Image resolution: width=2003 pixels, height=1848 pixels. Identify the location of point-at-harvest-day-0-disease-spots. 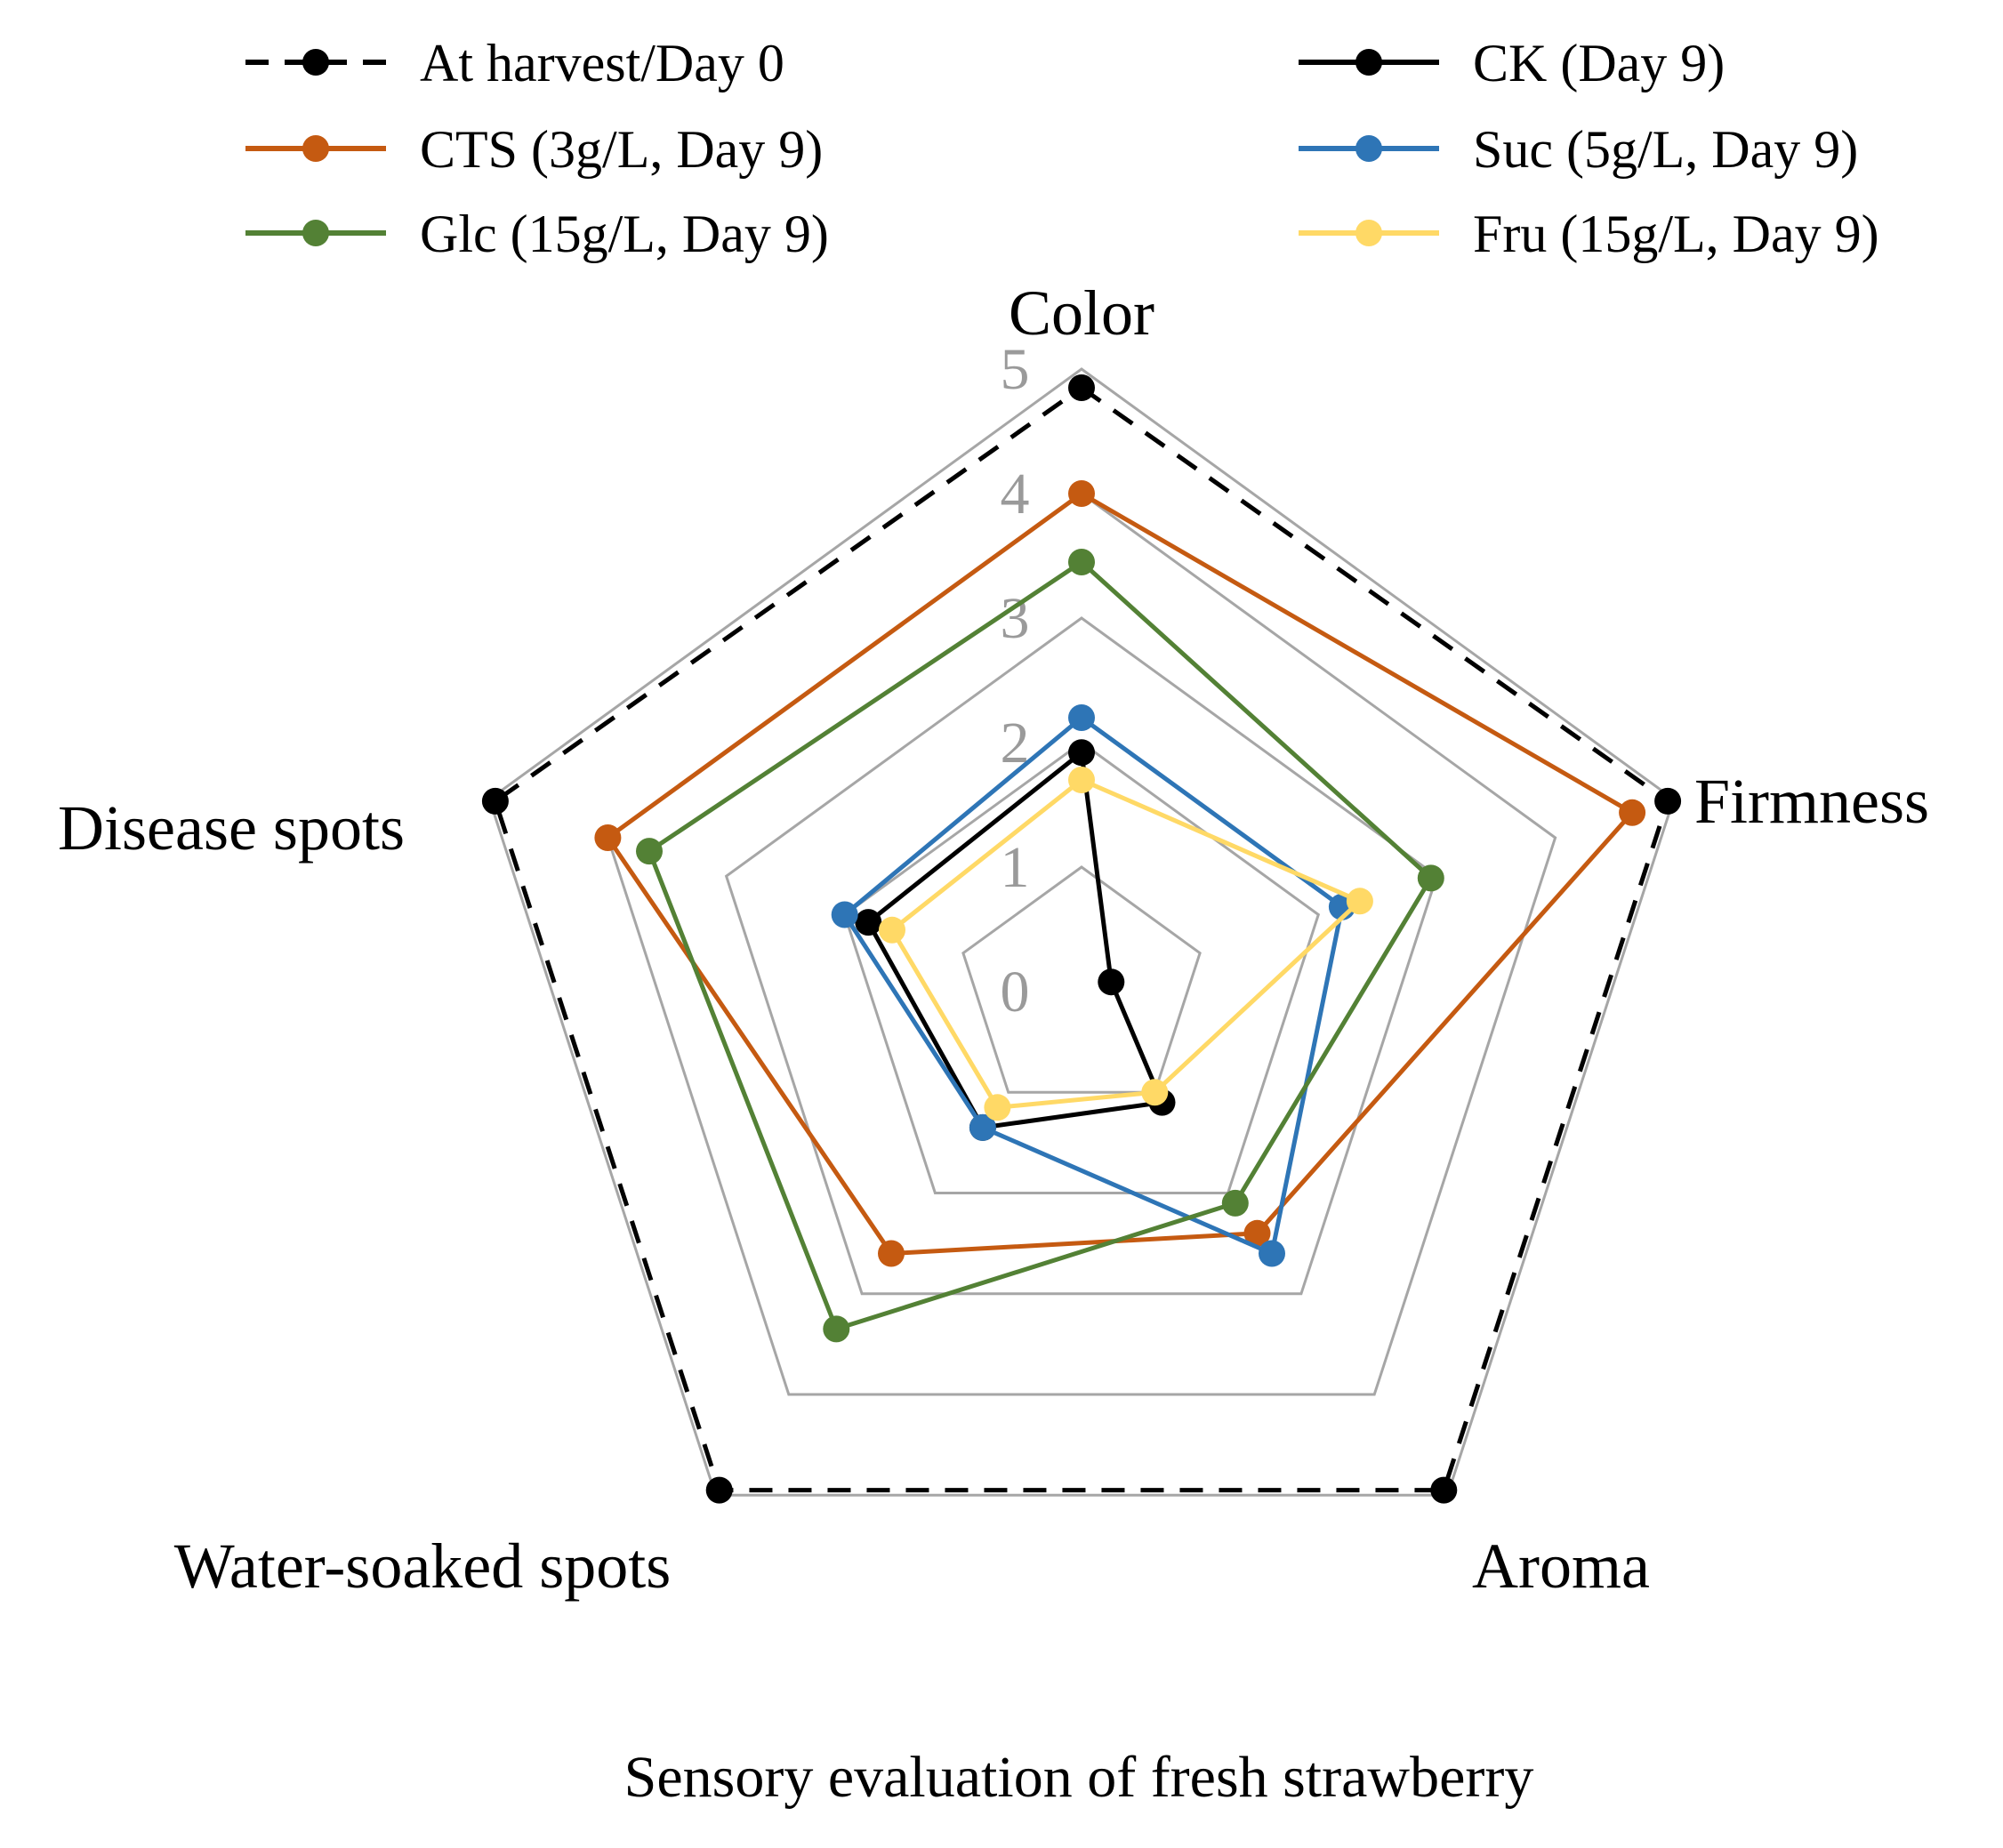
(495, 801).